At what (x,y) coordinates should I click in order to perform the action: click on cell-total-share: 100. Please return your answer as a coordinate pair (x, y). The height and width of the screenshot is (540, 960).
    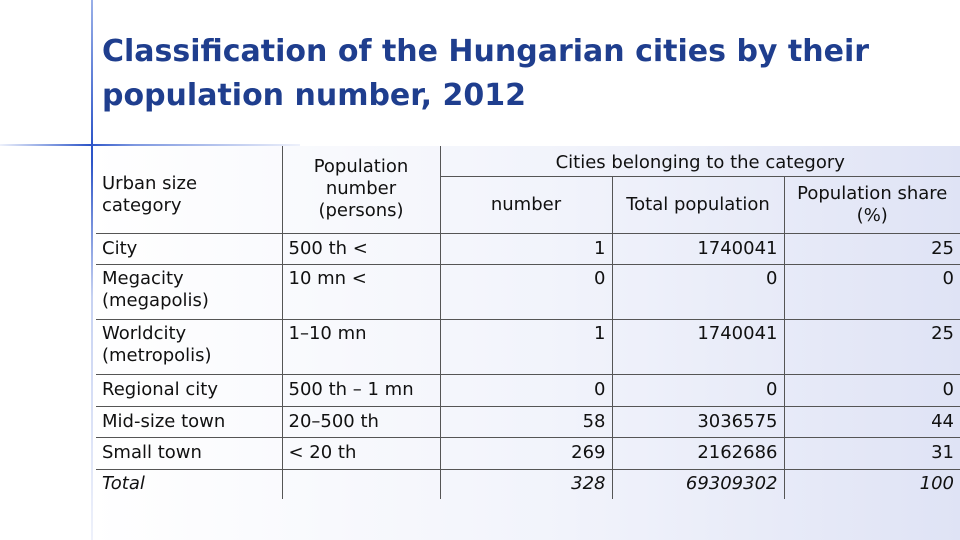
    Looking at the image, I should click on (936, 484).